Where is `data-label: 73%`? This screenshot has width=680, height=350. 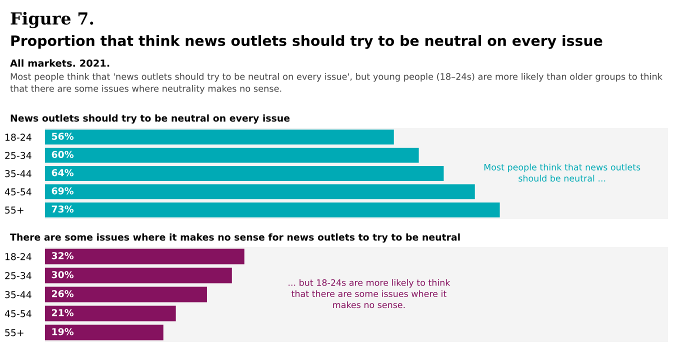
data-label: 73% is located at coordinates (63, 209).